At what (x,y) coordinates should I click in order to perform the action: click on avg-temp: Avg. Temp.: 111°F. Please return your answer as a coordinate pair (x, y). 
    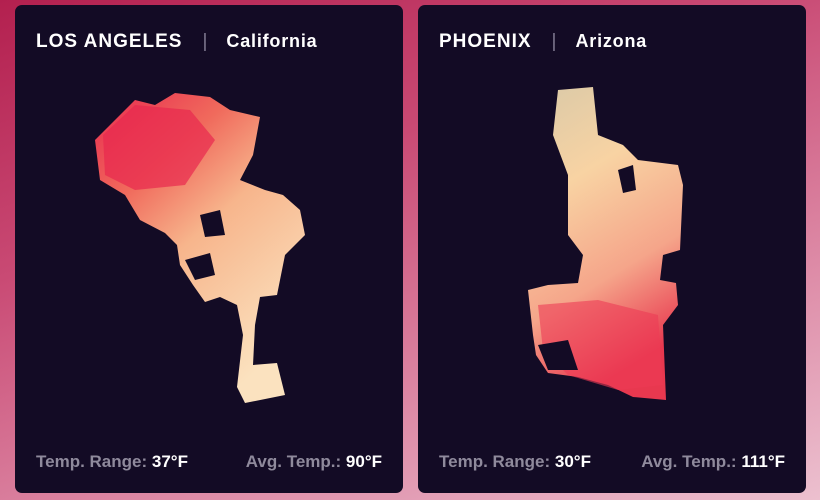
    Looking at the image, I should click on (713, 462).